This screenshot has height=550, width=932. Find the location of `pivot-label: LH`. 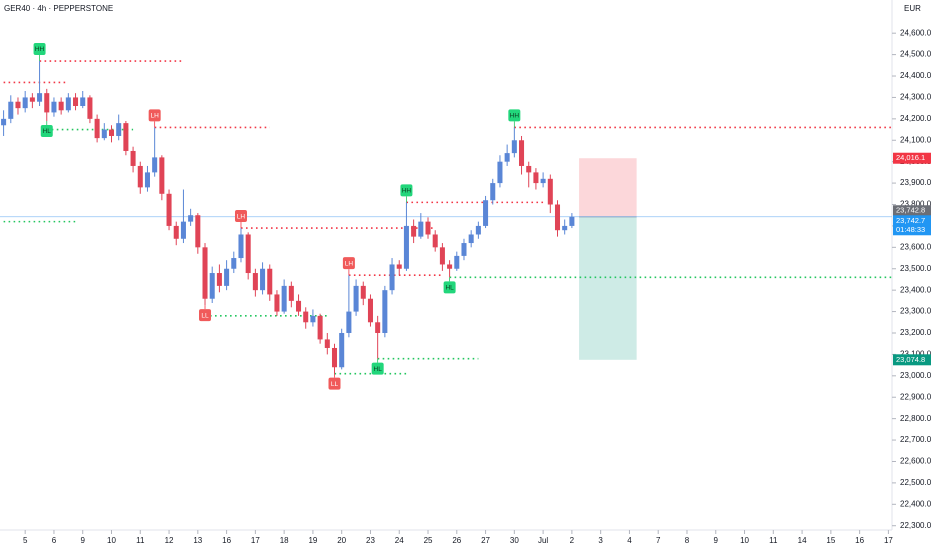

pivot-label: LH is located at coordinates (349, 263).